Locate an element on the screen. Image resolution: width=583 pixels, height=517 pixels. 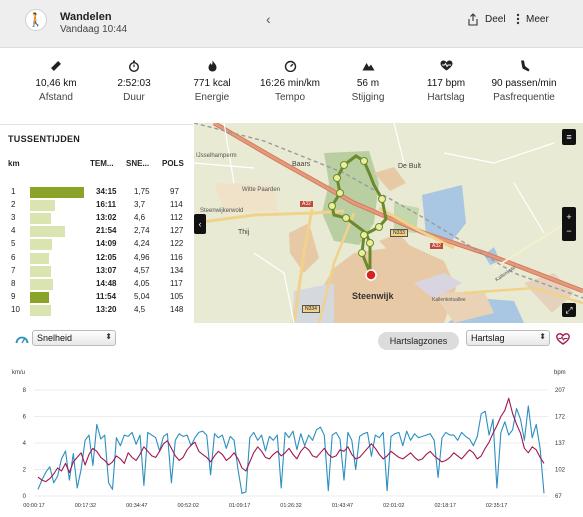
zoom-out-icon: − is located at coordinates (569, 231).